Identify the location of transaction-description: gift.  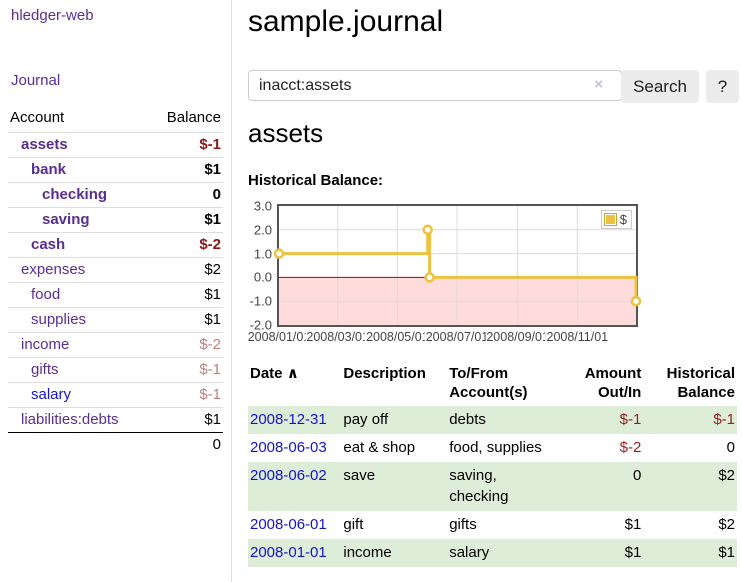
(353, 524).